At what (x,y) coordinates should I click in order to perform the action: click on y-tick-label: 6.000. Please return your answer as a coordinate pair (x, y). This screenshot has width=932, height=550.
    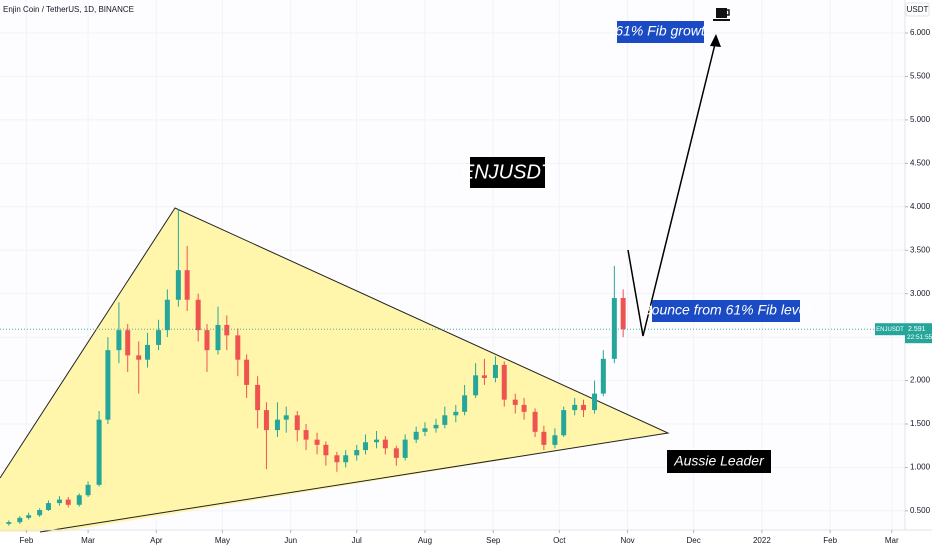
    Looking at the image, I should click on (920, 32).